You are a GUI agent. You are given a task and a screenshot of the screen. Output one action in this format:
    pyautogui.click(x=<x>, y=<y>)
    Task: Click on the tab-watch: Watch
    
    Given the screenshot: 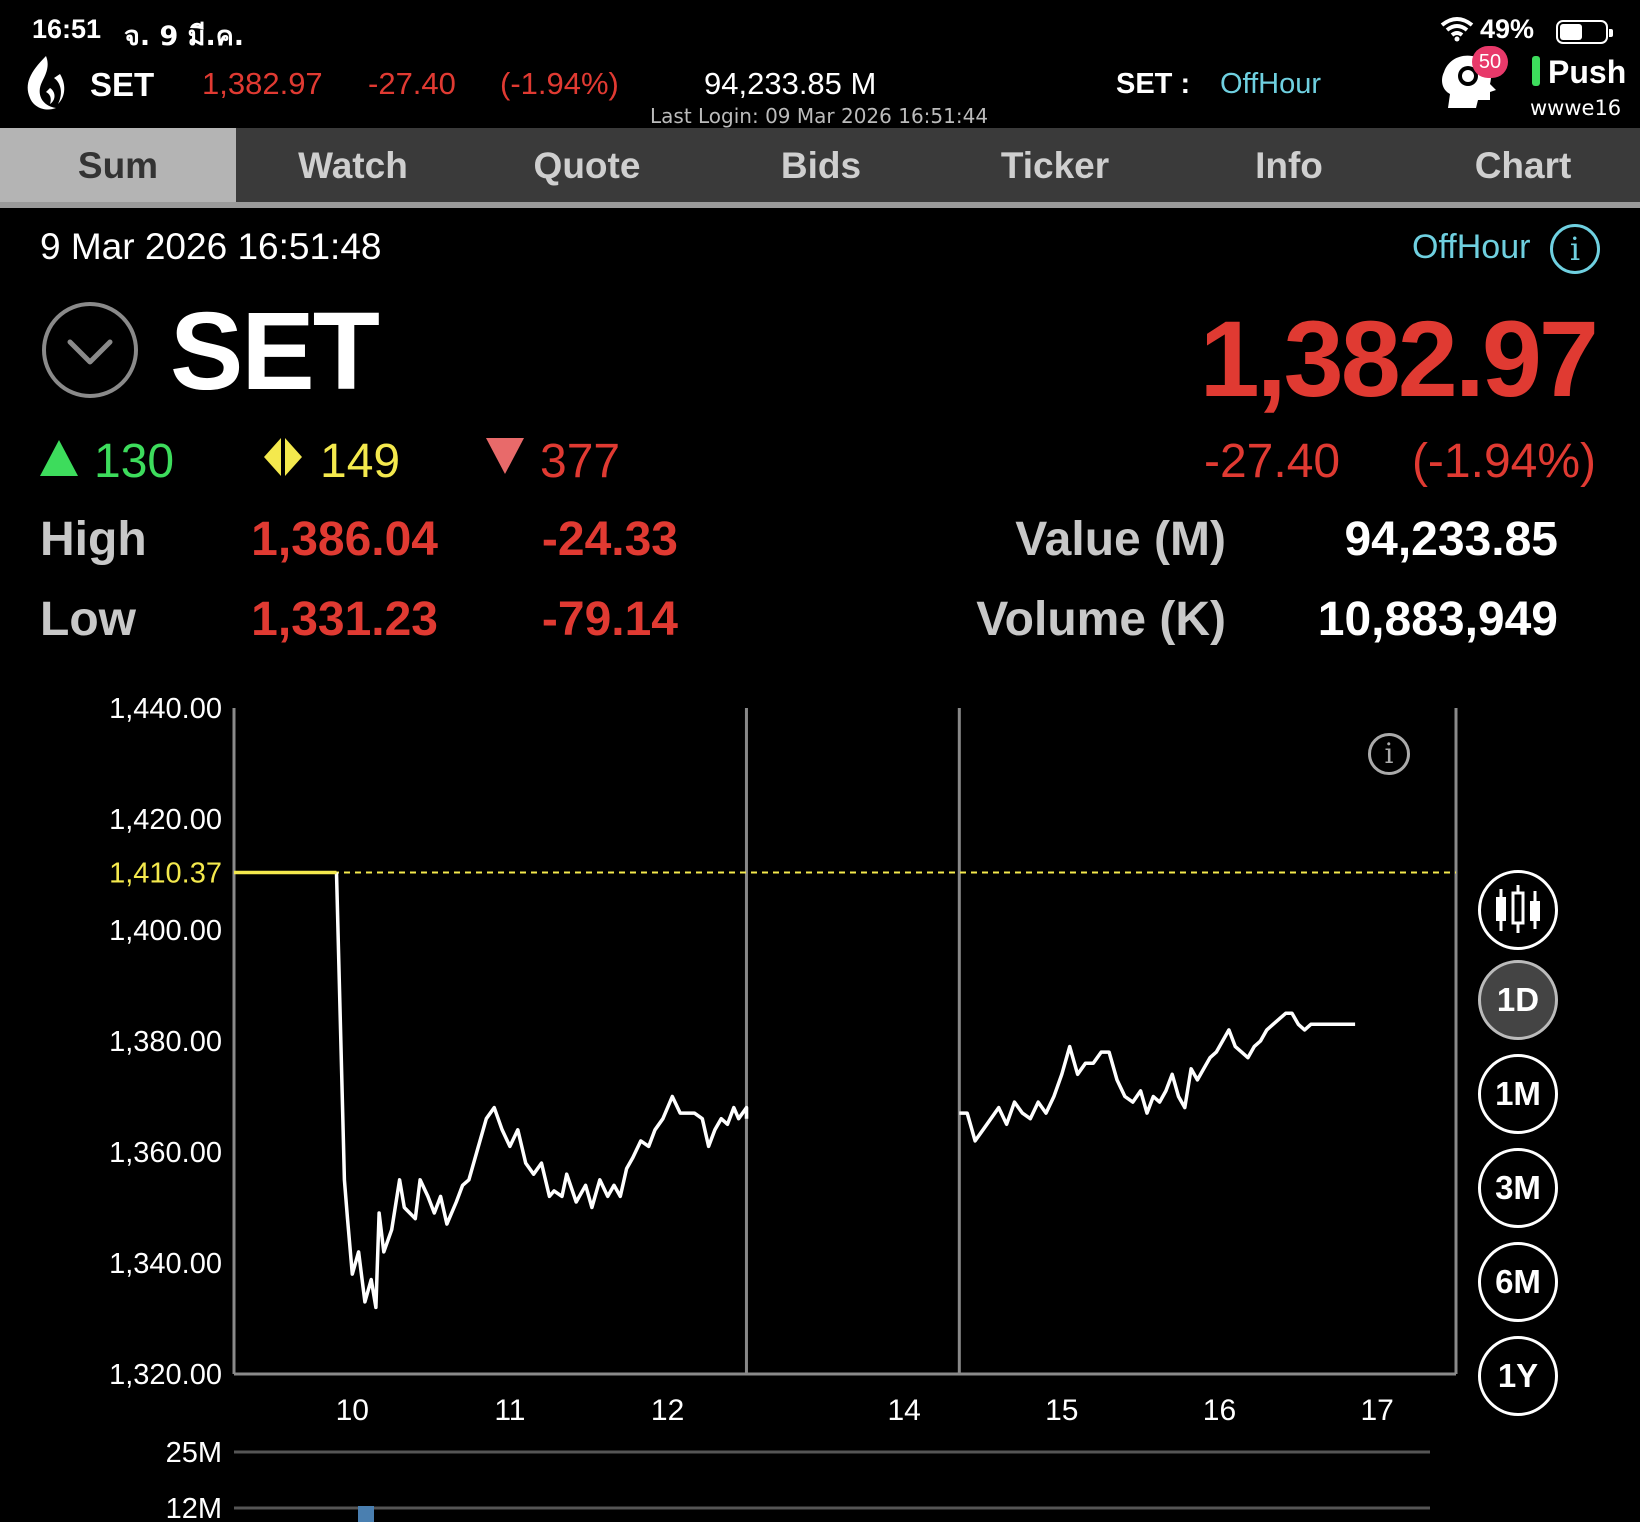 What is the action you would take?
    pyautogui.click(x=353, y=165)
    